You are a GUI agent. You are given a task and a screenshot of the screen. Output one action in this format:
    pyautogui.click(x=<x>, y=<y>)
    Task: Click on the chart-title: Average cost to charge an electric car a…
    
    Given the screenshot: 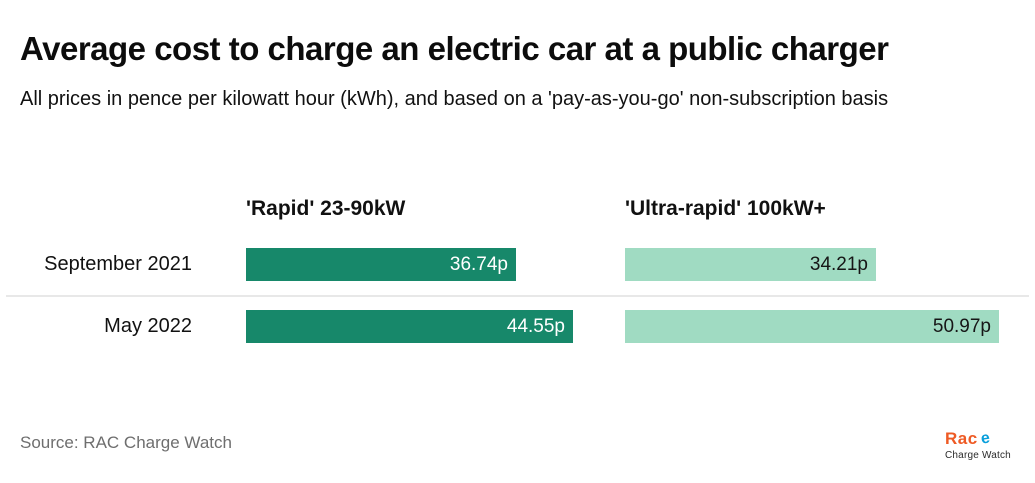 What is the action you would take?
    pyautogui.click(x=454, y=48)
    